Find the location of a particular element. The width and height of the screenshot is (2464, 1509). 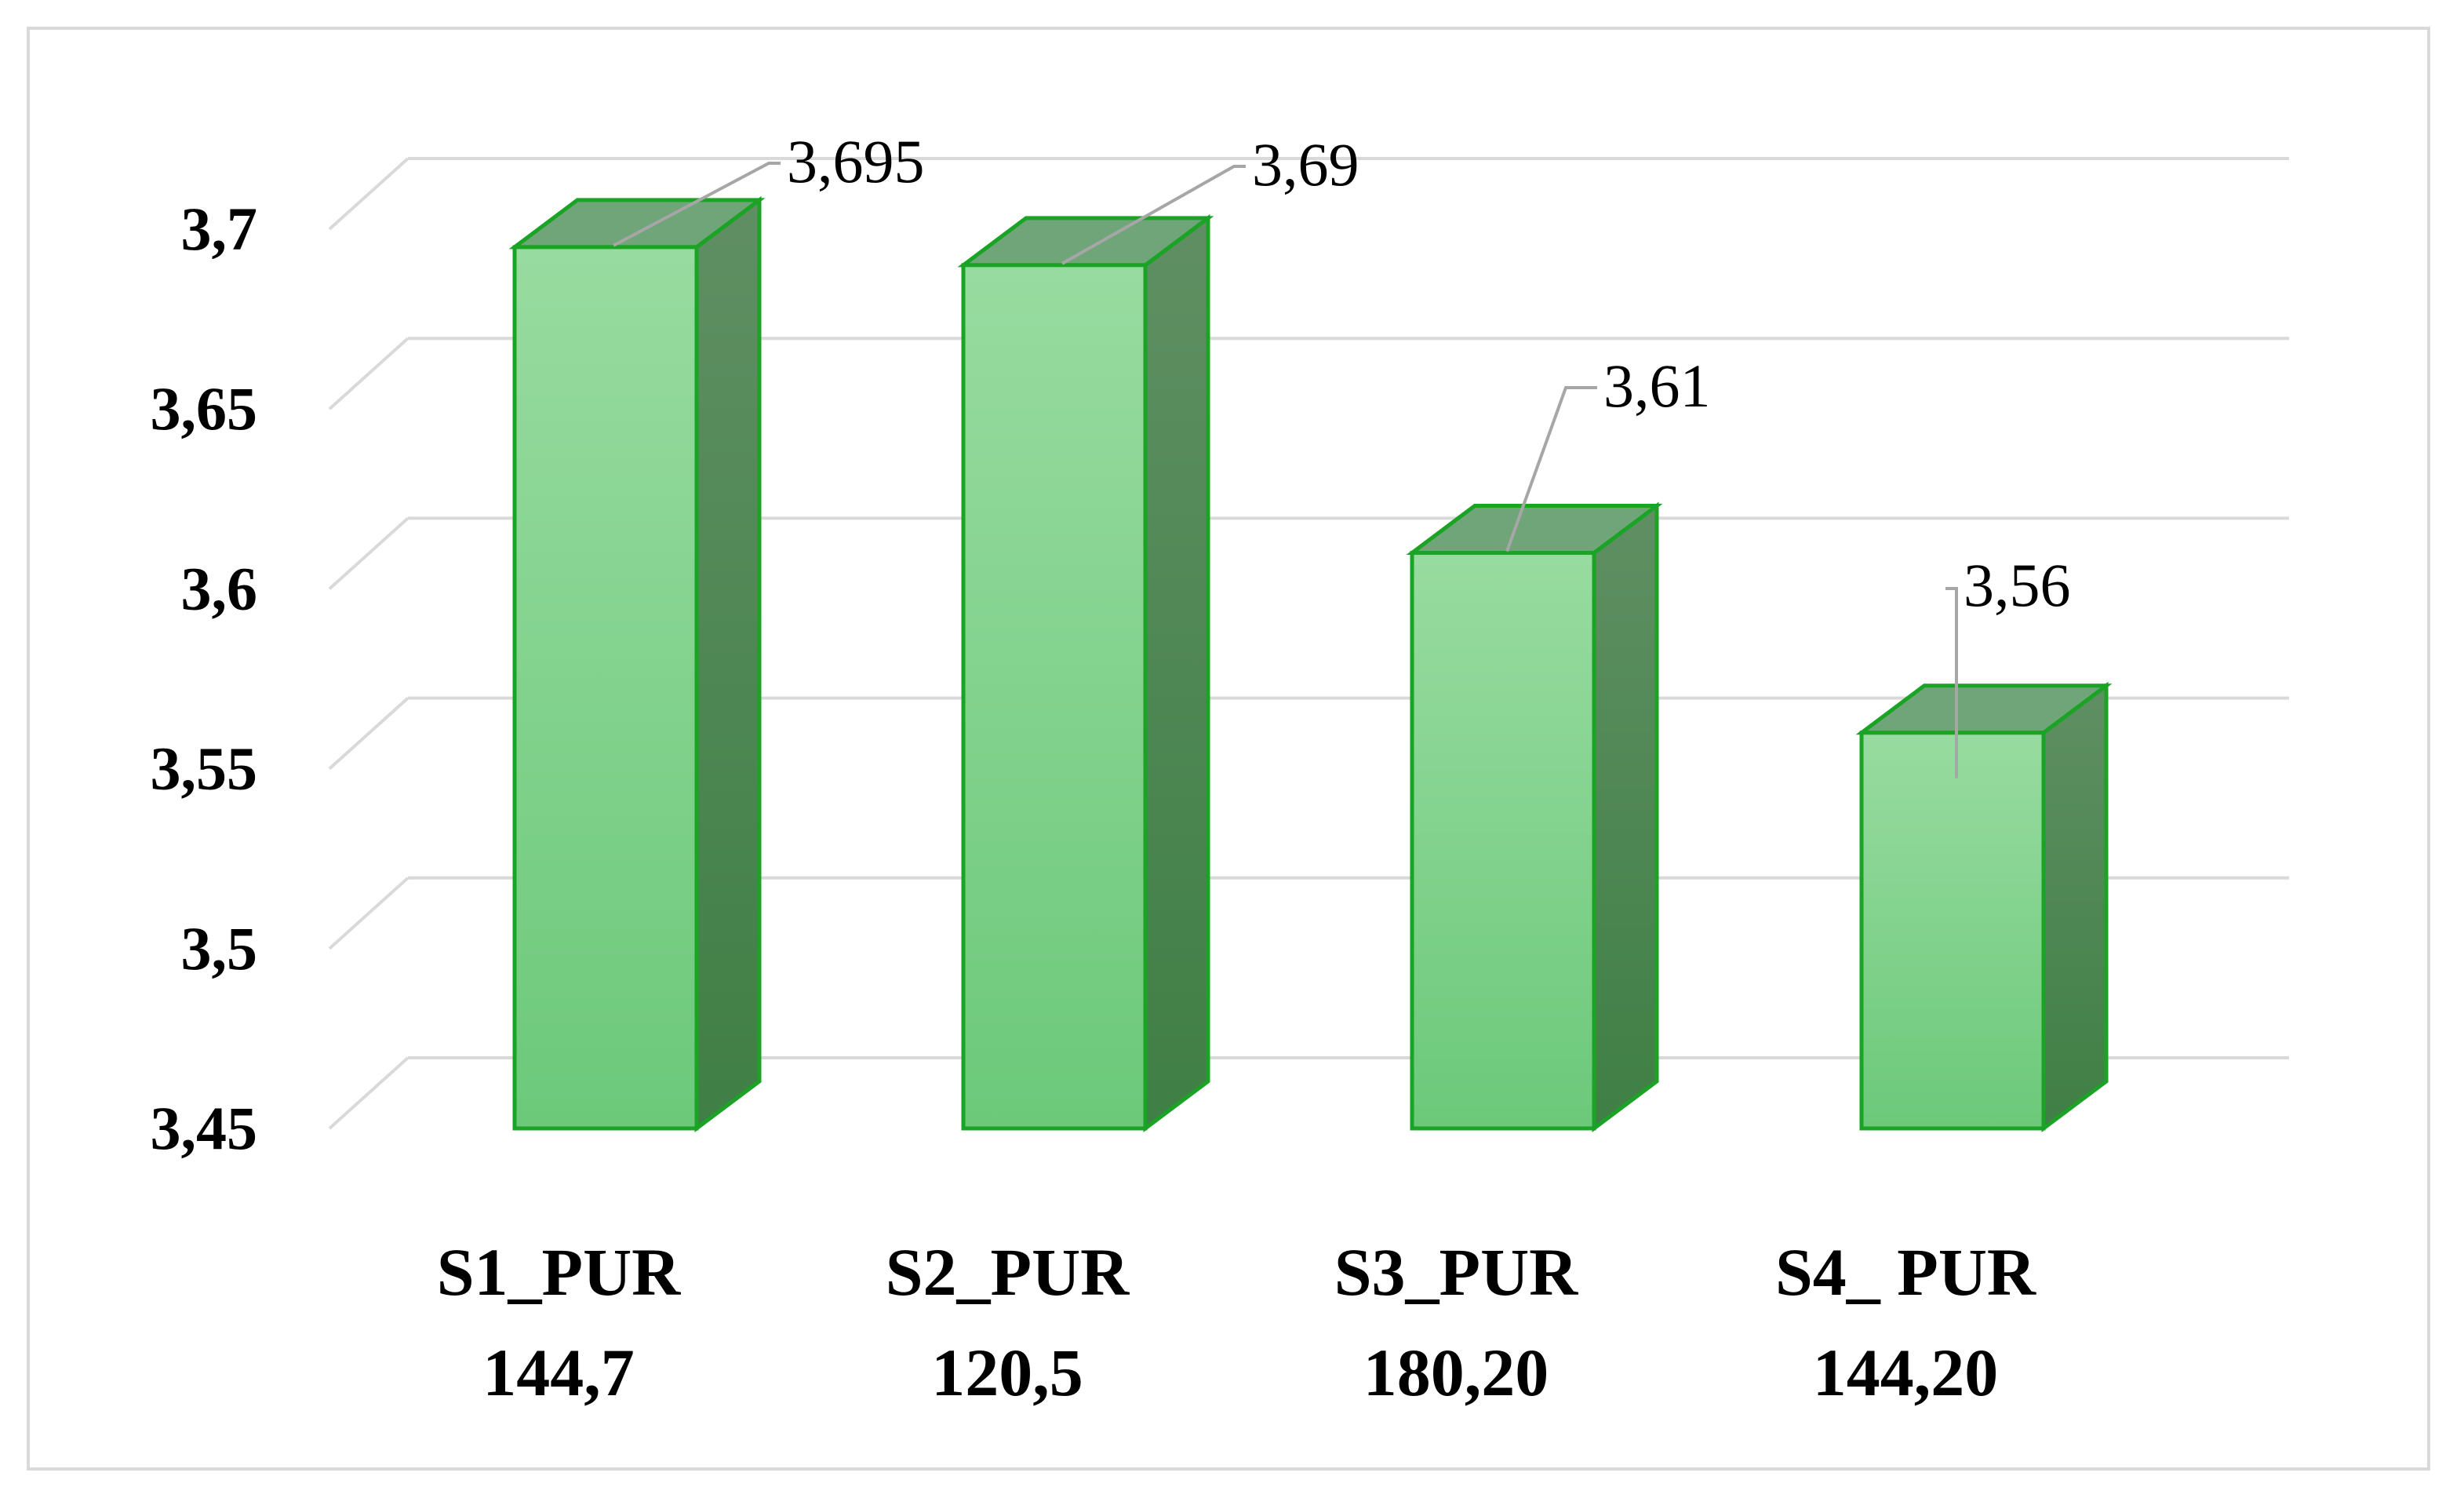

data-label: 3,56 is located at coordinates (2018, 585).